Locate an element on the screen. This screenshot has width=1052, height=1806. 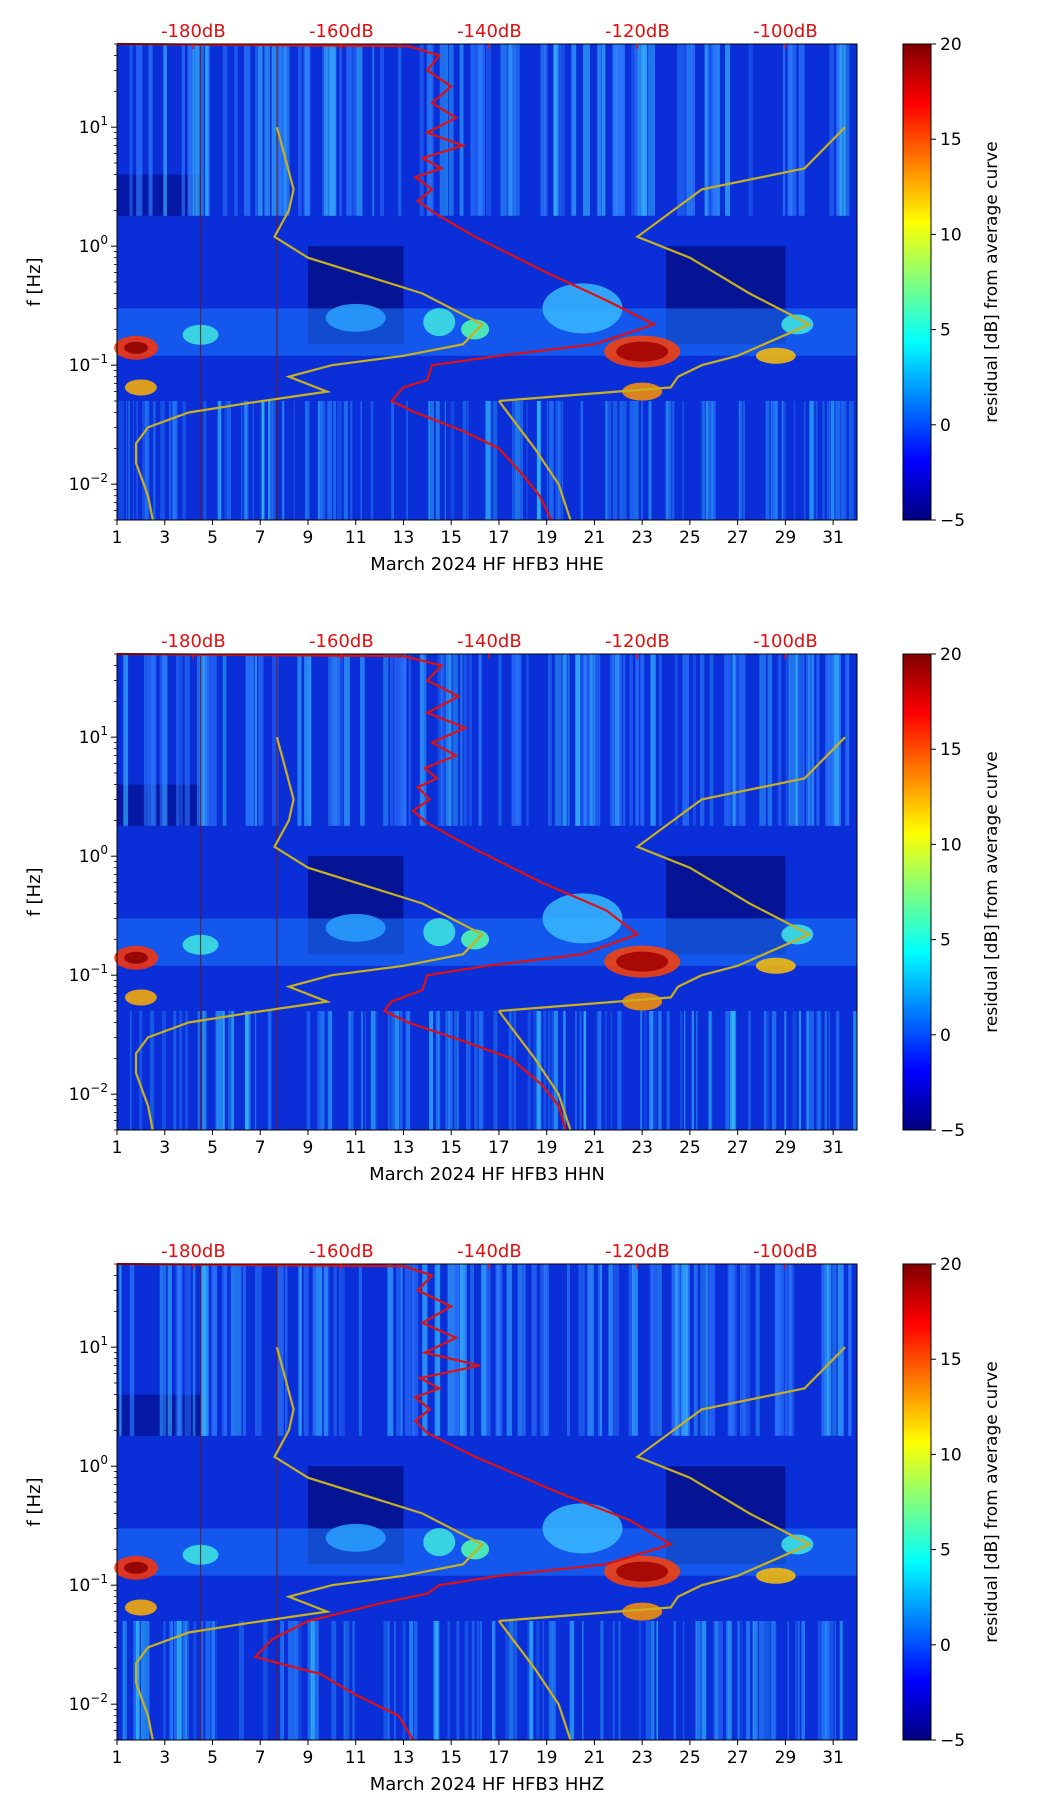
db-label: -100dB is located at coordinates (785, 31).